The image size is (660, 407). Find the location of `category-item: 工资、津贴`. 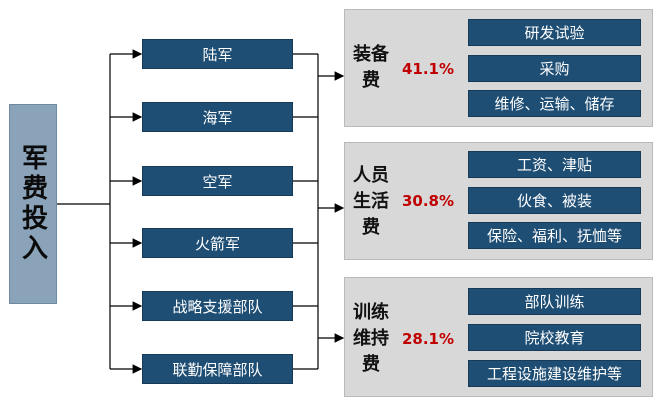

category-item: 工资、津贴 is located at coordinates (554, 164).